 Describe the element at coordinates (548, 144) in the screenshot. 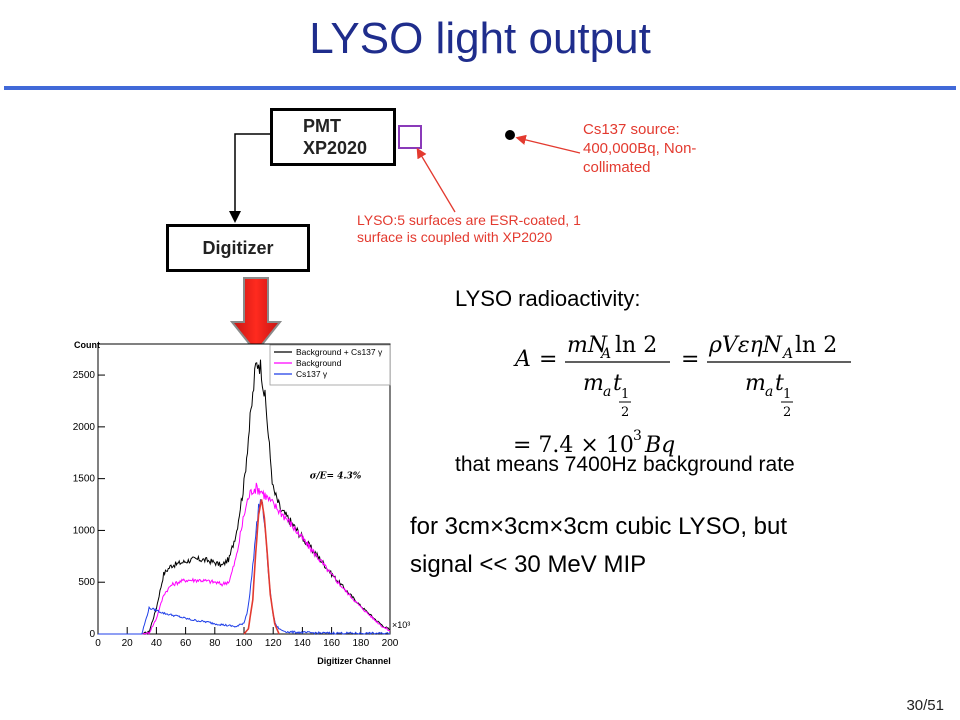

I see `source-note-arrow` at that location.